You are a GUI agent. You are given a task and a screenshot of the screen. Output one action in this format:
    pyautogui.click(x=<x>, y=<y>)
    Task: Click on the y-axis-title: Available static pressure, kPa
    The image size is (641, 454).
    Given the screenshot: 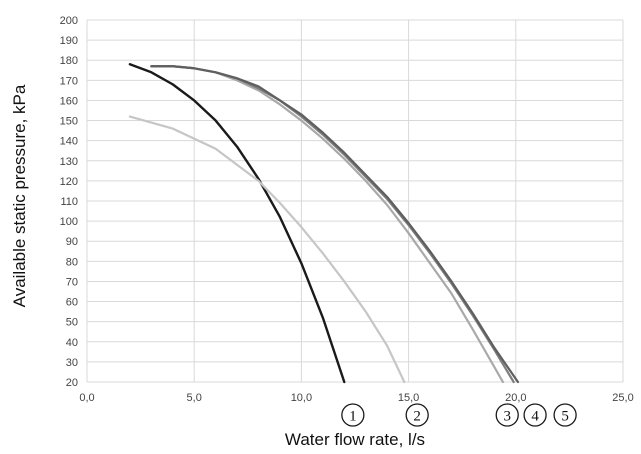 What is the action you would take?
    pyautogui.click(x=19, y=195)
    